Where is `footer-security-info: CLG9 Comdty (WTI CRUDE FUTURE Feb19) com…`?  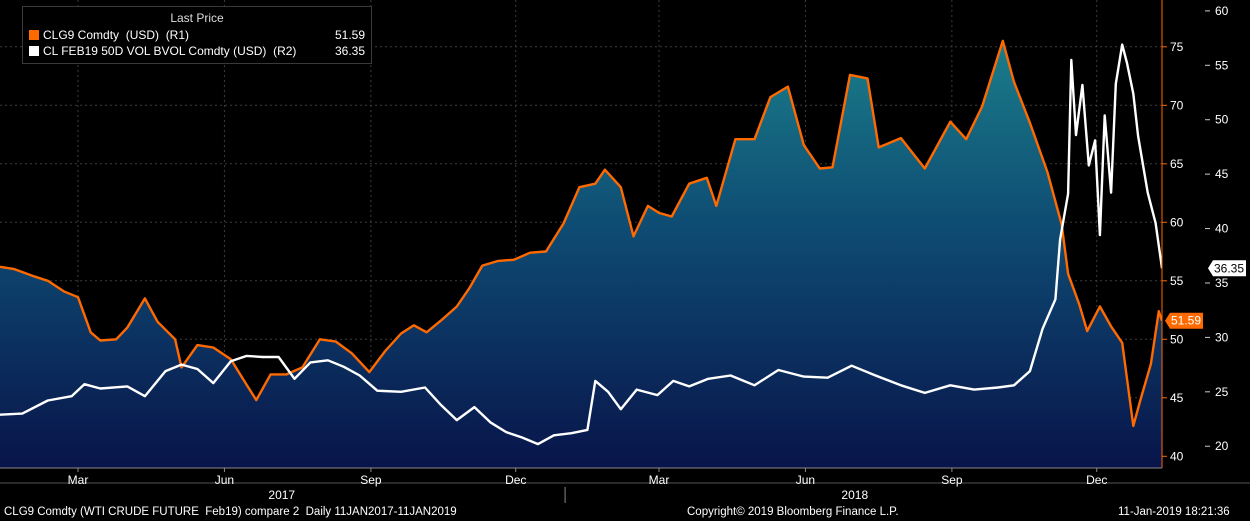 footer-security-info: CLG9 Comdty (WTI CRUDE FUTURE Feb19) com… is located at coordinates (230, 512).